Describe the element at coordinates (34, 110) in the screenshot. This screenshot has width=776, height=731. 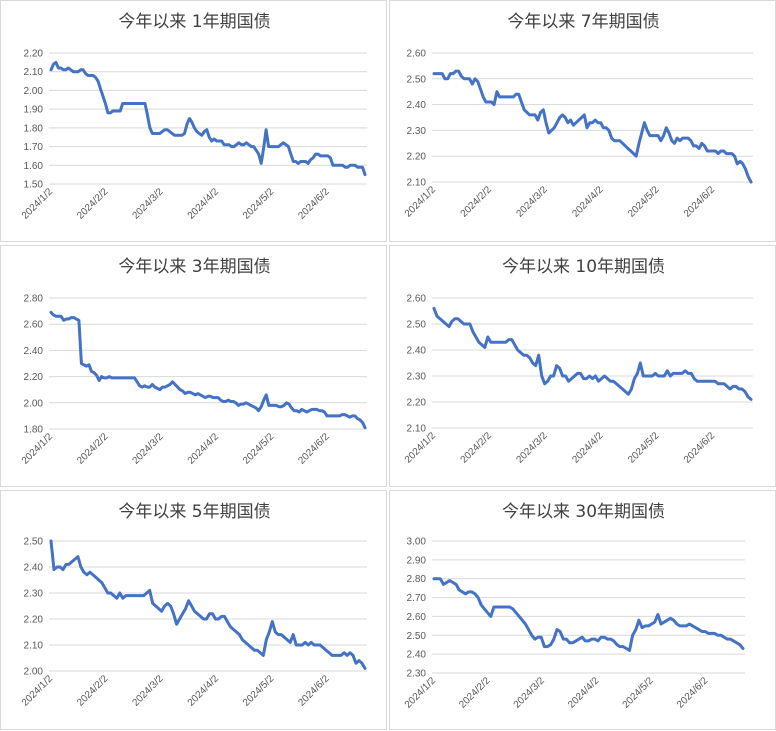
I see `y-tick-label: 1.90` at that location.